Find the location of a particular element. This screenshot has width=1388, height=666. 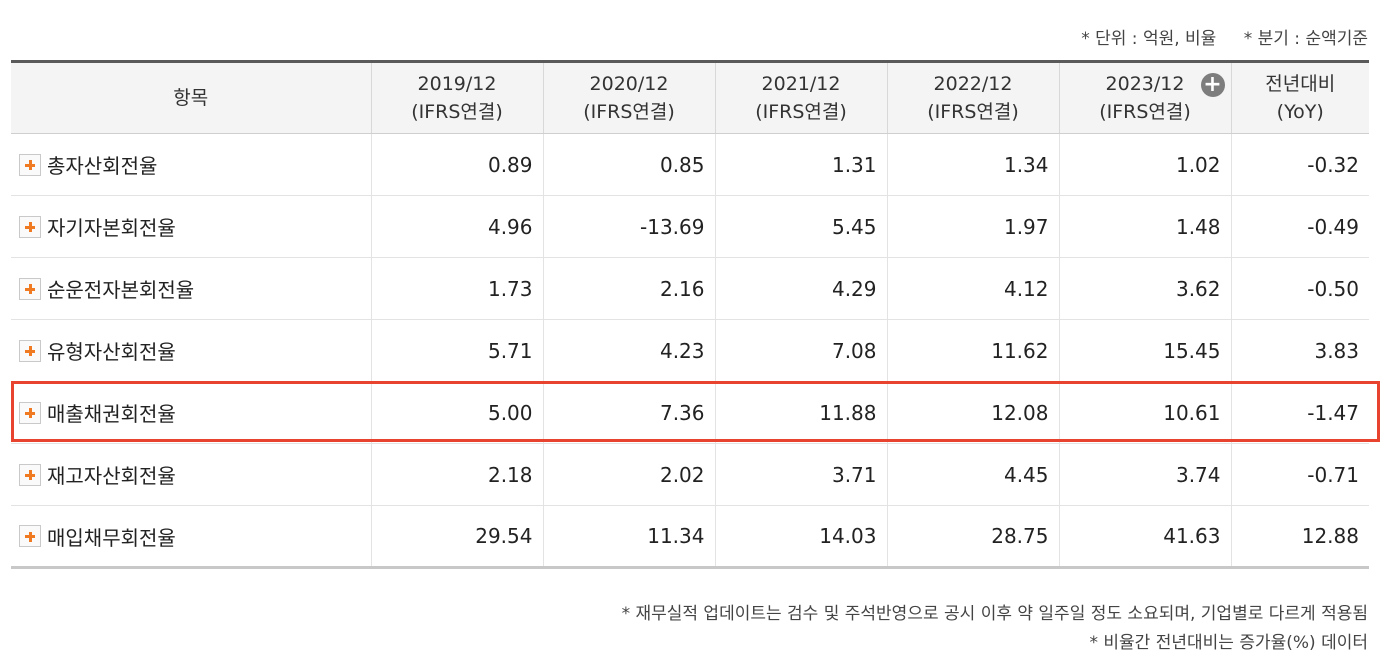

header-yoy: 전년대비 (YoY) is located at coordinates (1299, 97).